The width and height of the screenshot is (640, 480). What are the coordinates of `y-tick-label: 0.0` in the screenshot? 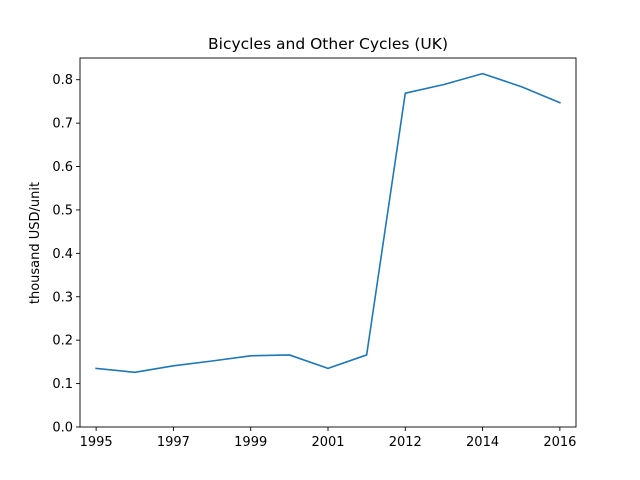 It's located at (62, 428).